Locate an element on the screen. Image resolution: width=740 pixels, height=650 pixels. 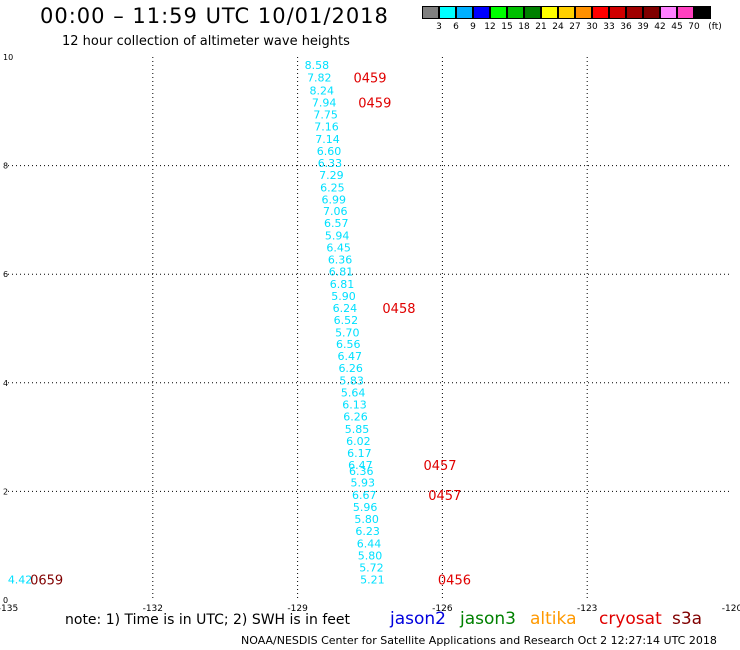
x-tick-label: -126 is located at coordinates (442, 609).